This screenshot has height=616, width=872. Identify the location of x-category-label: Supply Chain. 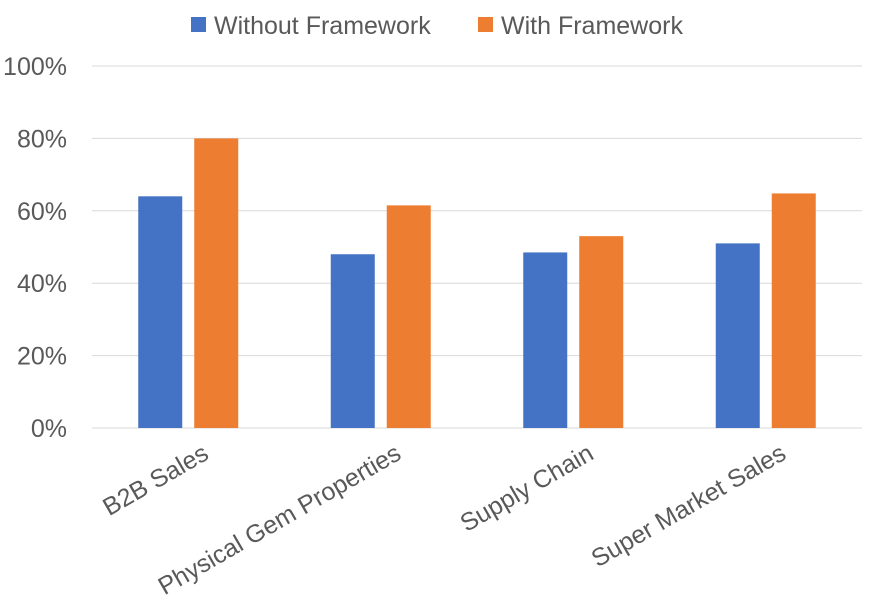
(526, 488).